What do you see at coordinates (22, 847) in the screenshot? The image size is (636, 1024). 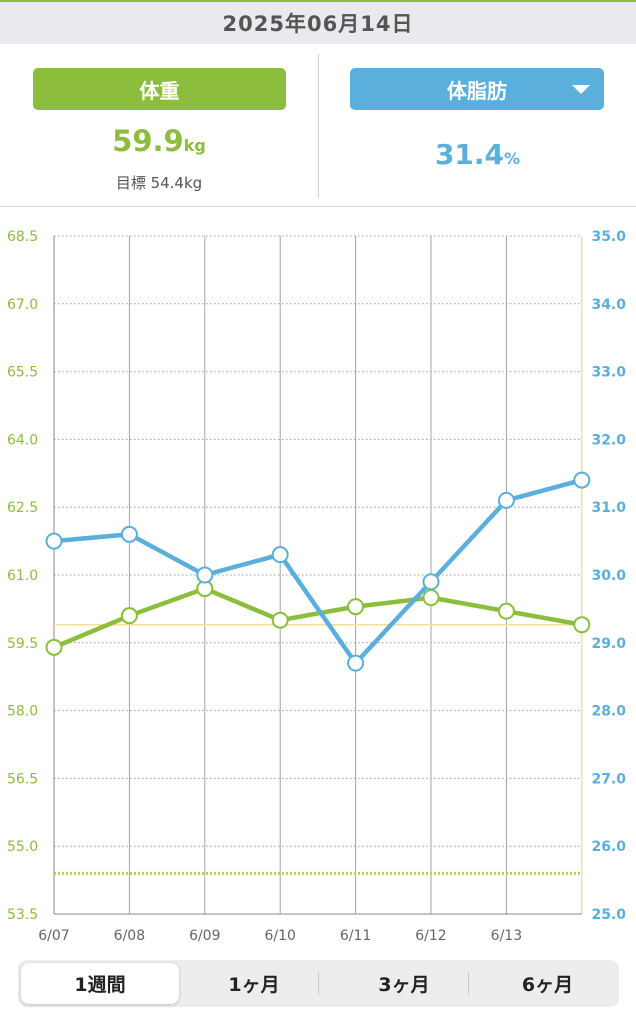 I see `left-tick-label: 55.0` at bounding box center [22, 847].